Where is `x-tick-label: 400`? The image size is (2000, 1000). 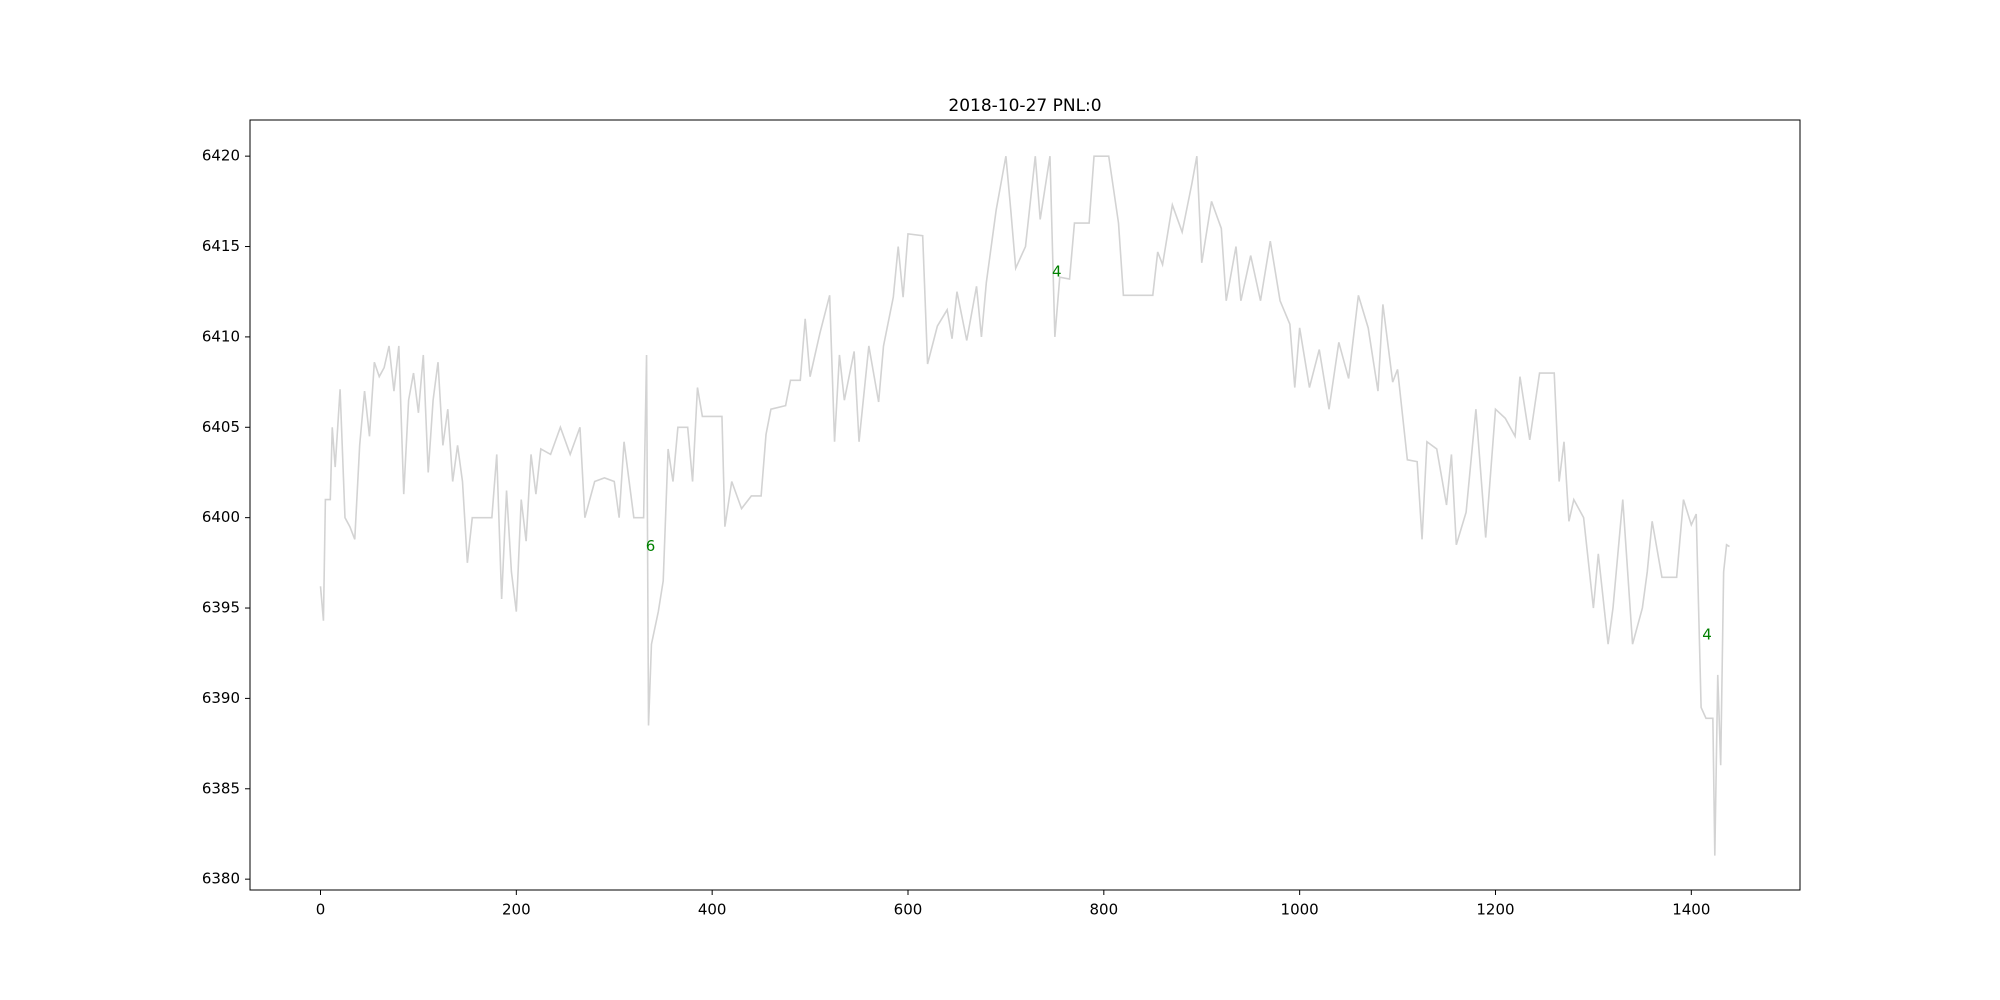
x-tick-label: 400 is located at coordinates (712, 910).